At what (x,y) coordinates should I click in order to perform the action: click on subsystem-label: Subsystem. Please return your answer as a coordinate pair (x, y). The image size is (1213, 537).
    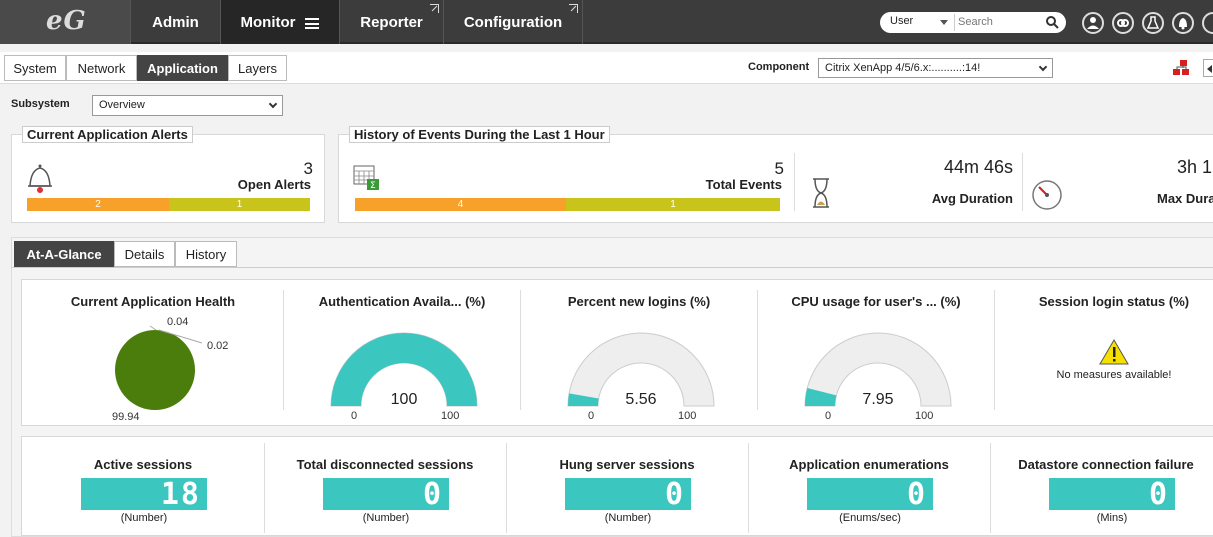
    Looking at the image, I should click on (40, 104).